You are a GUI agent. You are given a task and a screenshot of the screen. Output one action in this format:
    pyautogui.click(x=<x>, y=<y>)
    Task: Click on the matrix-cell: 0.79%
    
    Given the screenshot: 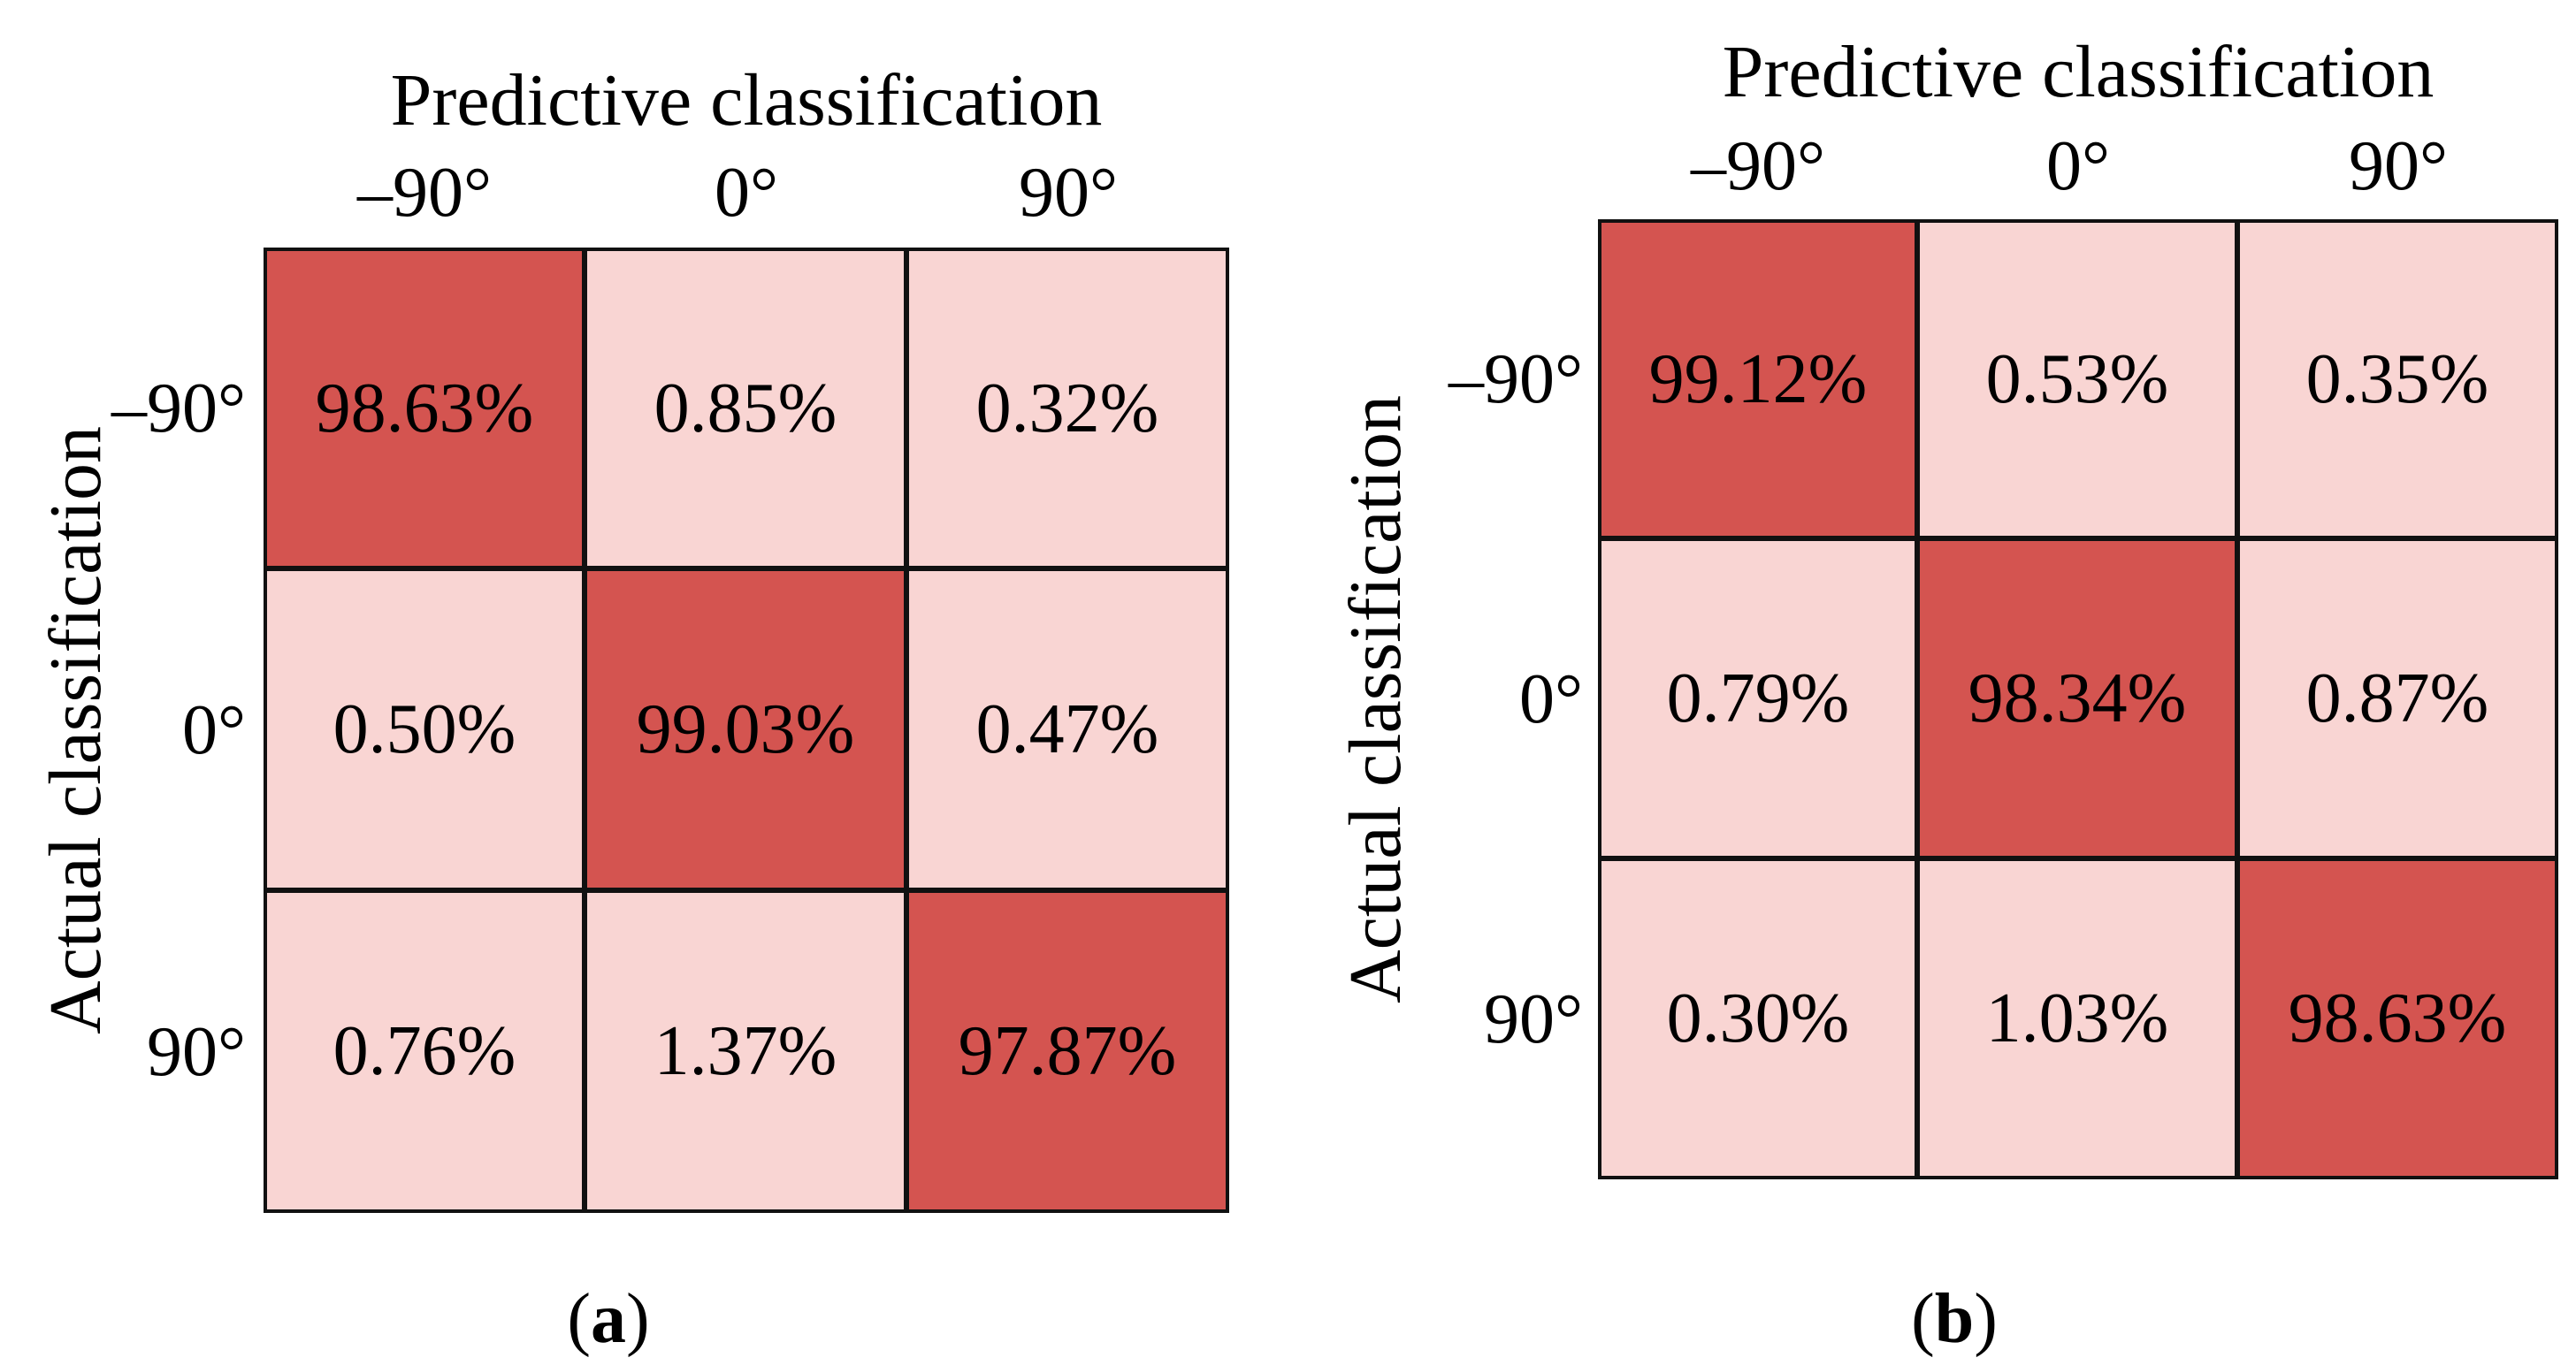 What is the action you would take?
    pyautogui.click(x=1758, y=698)
    